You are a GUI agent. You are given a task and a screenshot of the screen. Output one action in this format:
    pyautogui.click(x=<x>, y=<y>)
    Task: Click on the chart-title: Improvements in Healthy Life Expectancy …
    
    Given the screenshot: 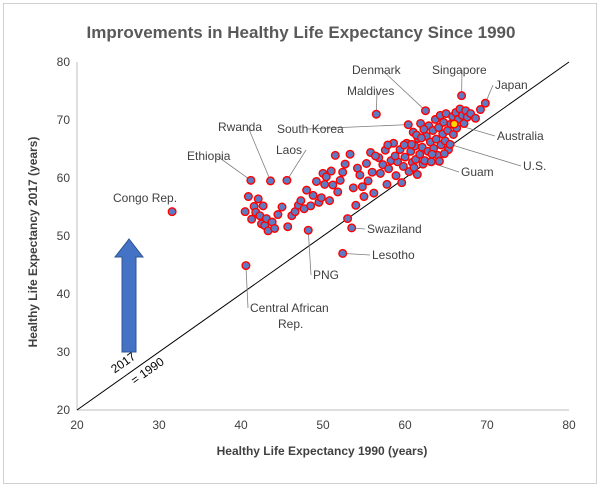 What is the action you would take?
    pyautogui.click(x=301, y=32)
    